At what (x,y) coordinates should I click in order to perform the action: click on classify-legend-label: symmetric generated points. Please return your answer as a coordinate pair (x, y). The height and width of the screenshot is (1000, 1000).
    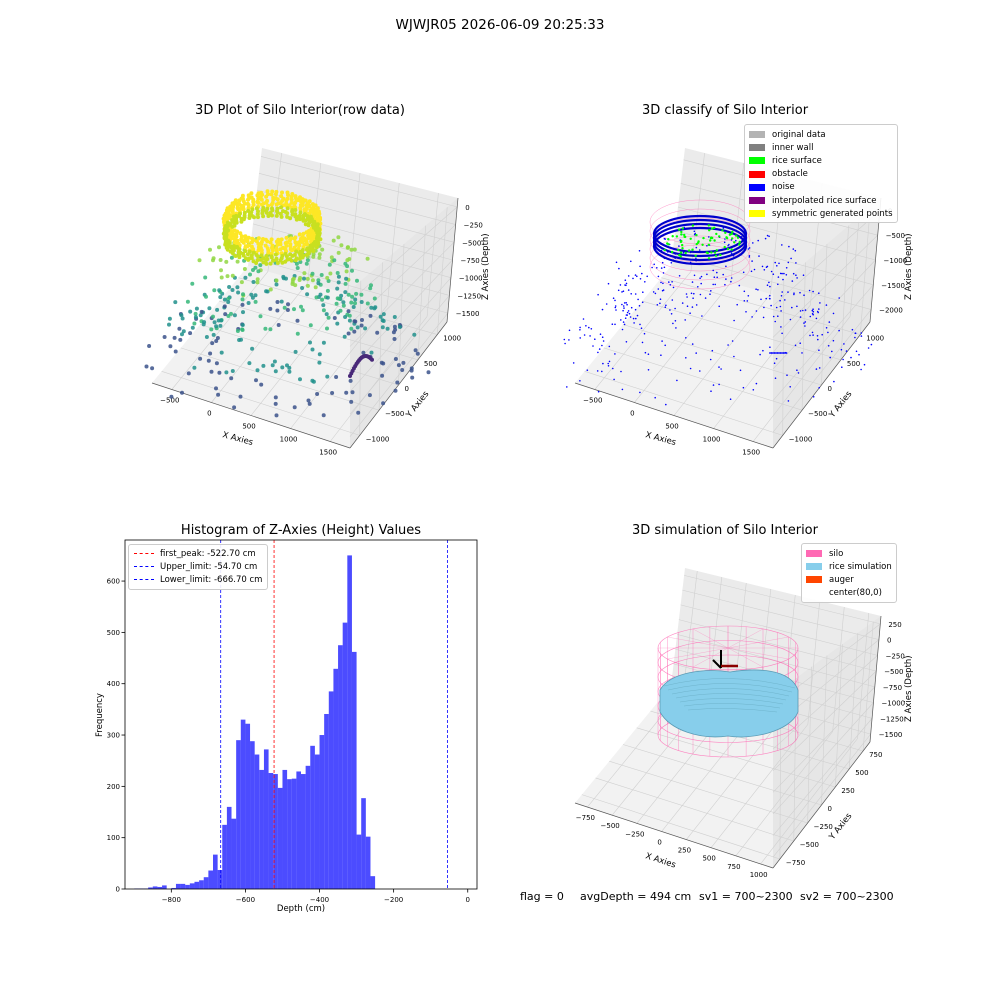
    Looking at the image, I should click on (832, 213).